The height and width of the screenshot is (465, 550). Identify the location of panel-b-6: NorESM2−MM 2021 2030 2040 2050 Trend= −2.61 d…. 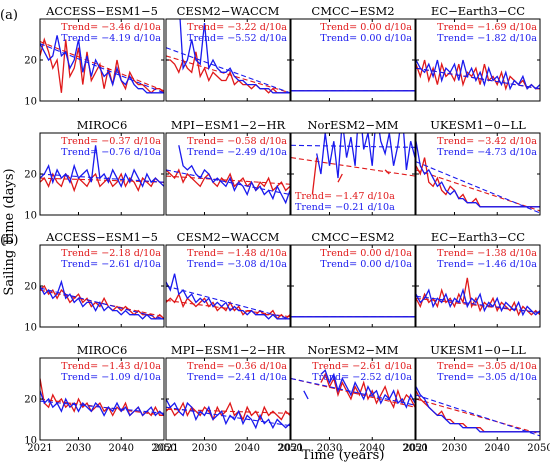
(352, 398).